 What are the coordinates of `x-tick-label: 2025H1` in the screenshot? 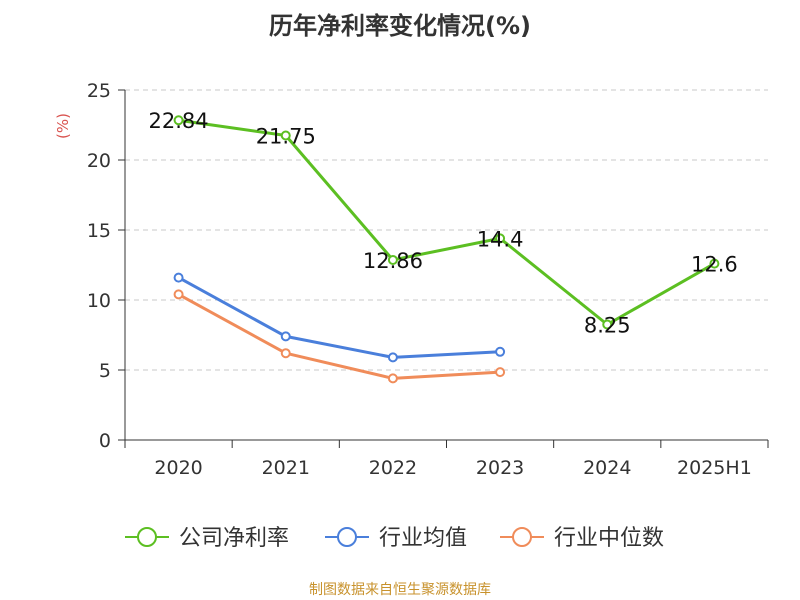 It's located at (714, 468).